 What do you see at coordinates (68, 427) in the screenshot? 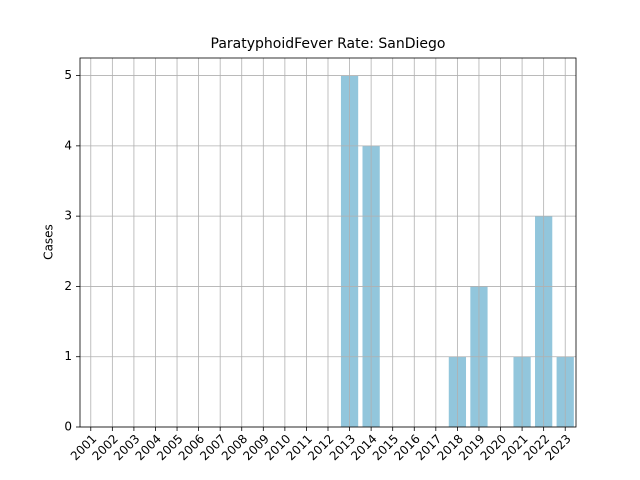
I see `y-tick-label: 0` at bounding box center [68, 427].